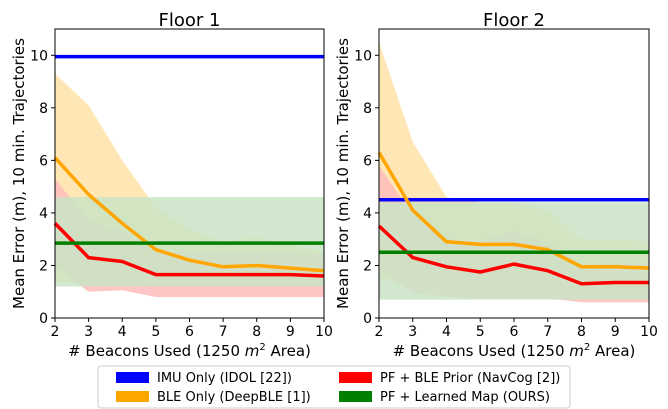 The image size is (668, 409). I want to click on legend-item: PF + BLE Prior (NavCog [2]), so click(449, 378).